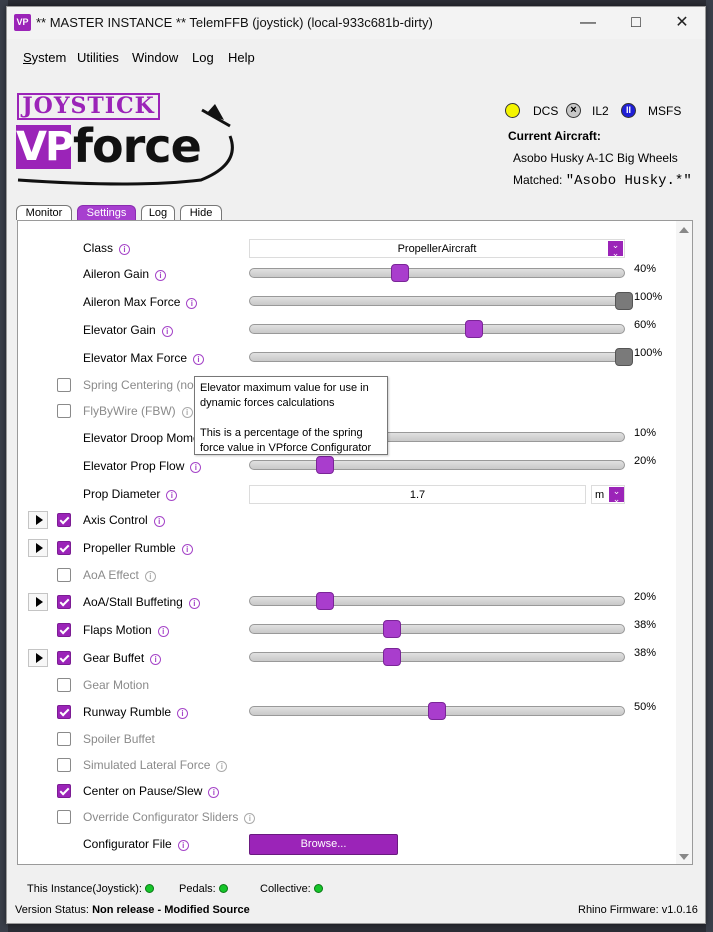 This screenshot has height=932, width=713. Describe the element at coordinates (437, 329) in the screenshot. I see `elevator-gain-slider` at that location.